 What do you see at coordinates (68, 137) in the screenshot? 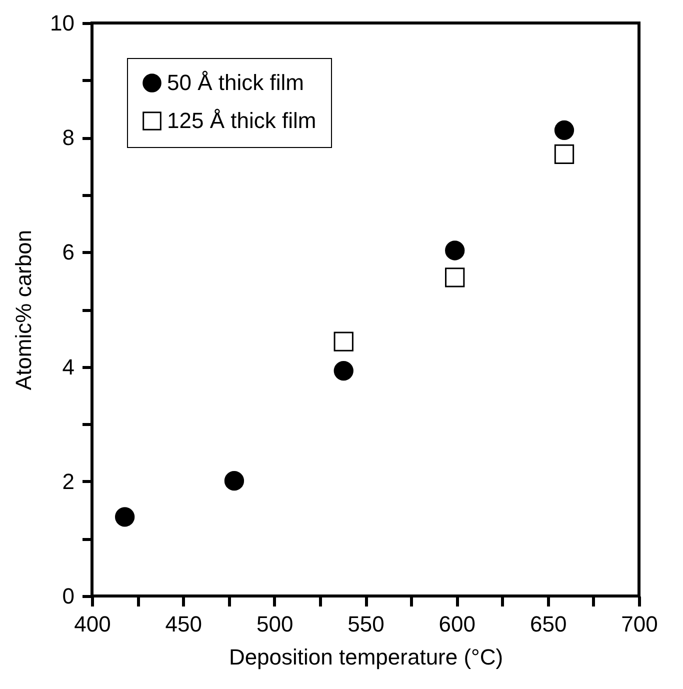
I see `y-tick-label: 8` at bounding box center [68, 137].